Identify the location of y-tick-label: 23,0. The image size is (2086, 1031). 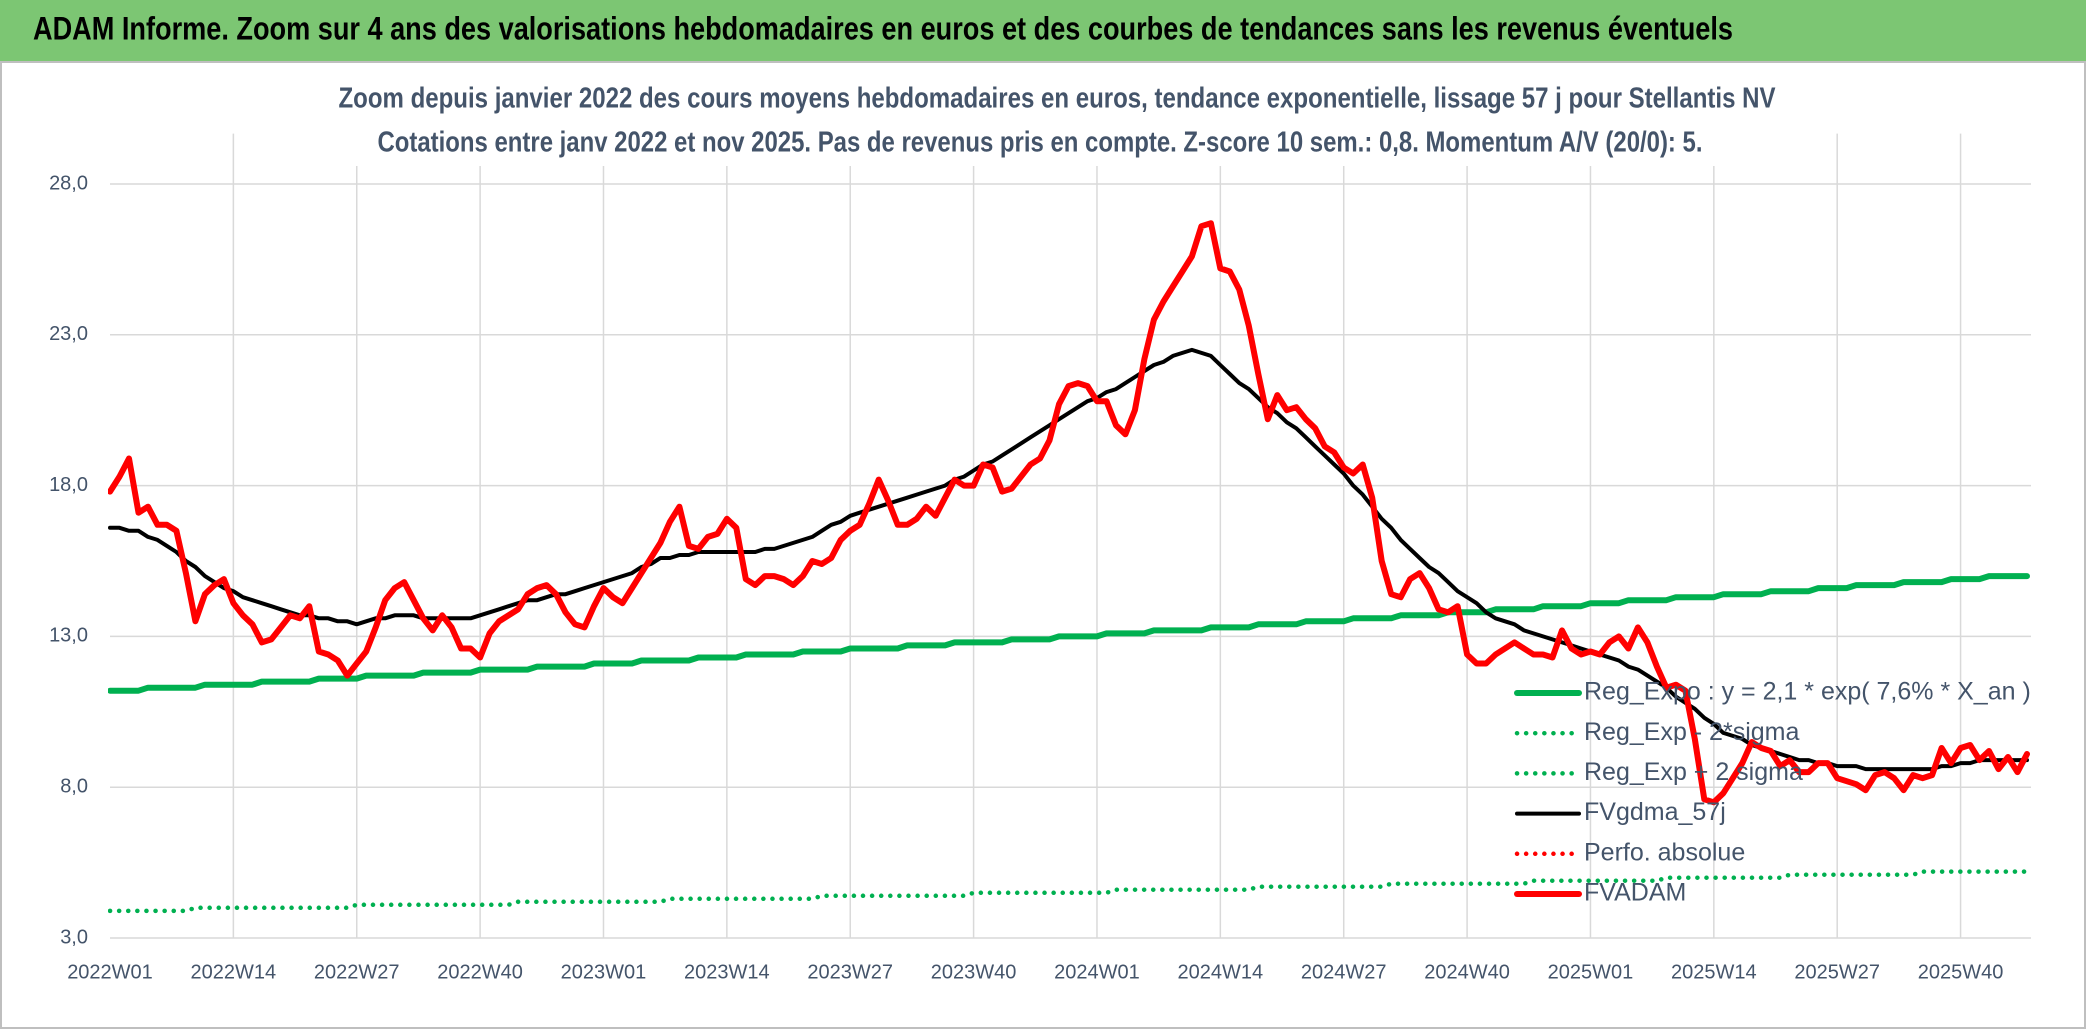
(68, 334).